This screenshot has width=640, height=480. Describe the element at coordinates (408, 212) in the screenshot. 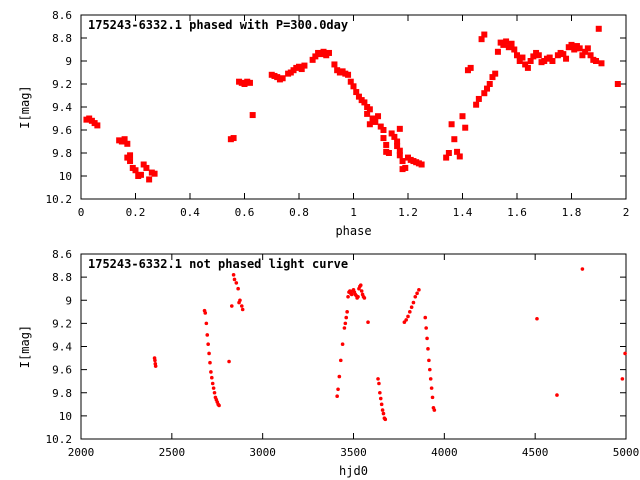

I see `x-tick-label: 1.2` at that location.